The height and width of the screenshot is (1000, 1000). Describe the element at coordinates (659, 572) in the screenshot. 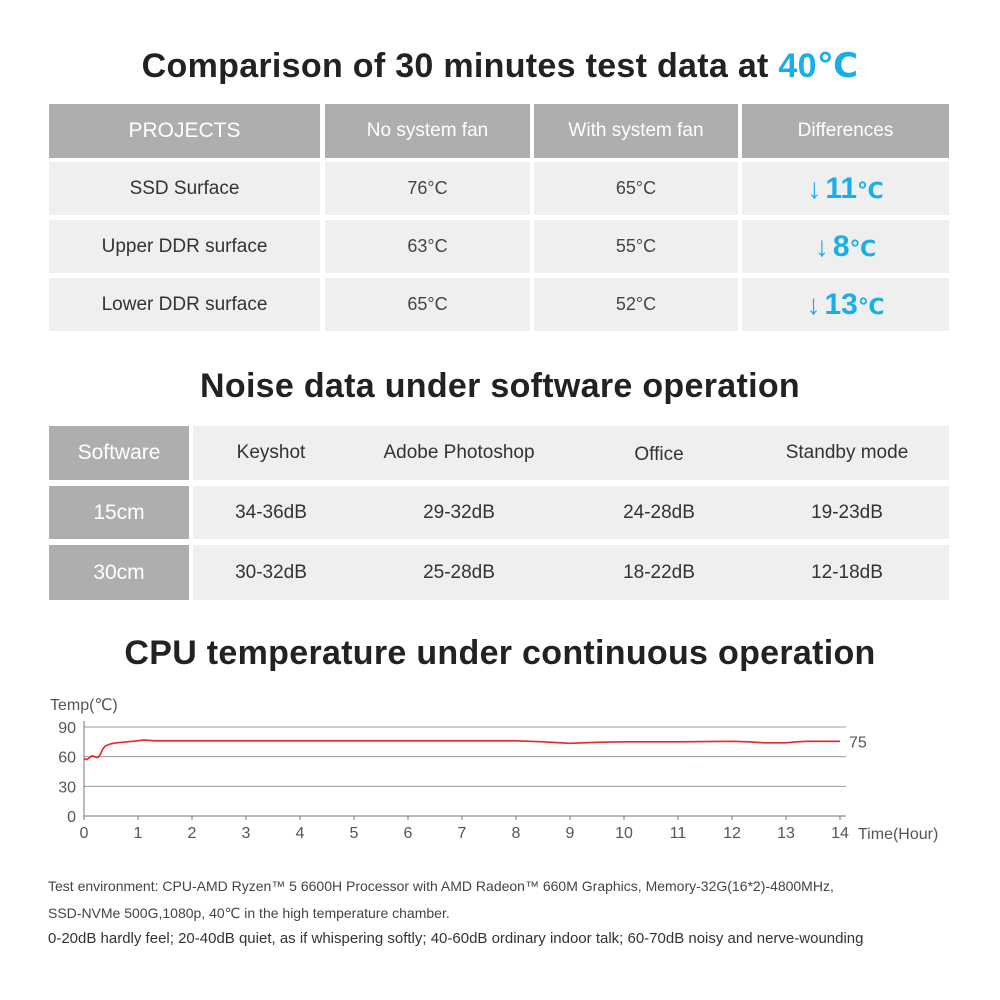

I see `noise-value: 18-22dB` at that location.